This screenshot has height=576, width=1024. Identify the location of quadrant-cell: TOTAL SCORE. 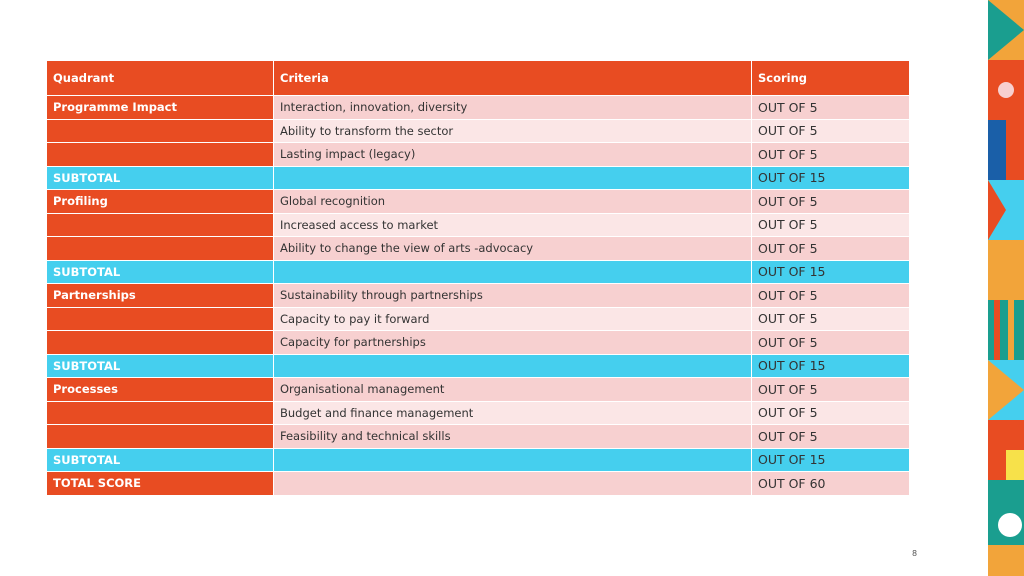
(160, 483).